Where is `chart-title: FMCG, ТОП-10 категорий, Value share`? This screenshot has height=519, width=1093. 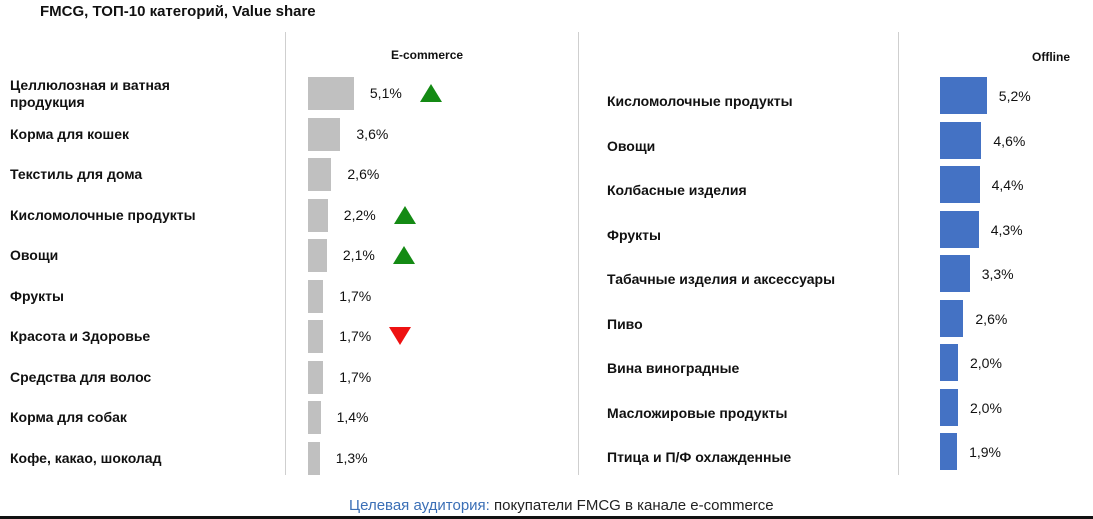 chart-title: FMCG, ТОП-10 категорий, Value share is located at coordinates (178, 11).